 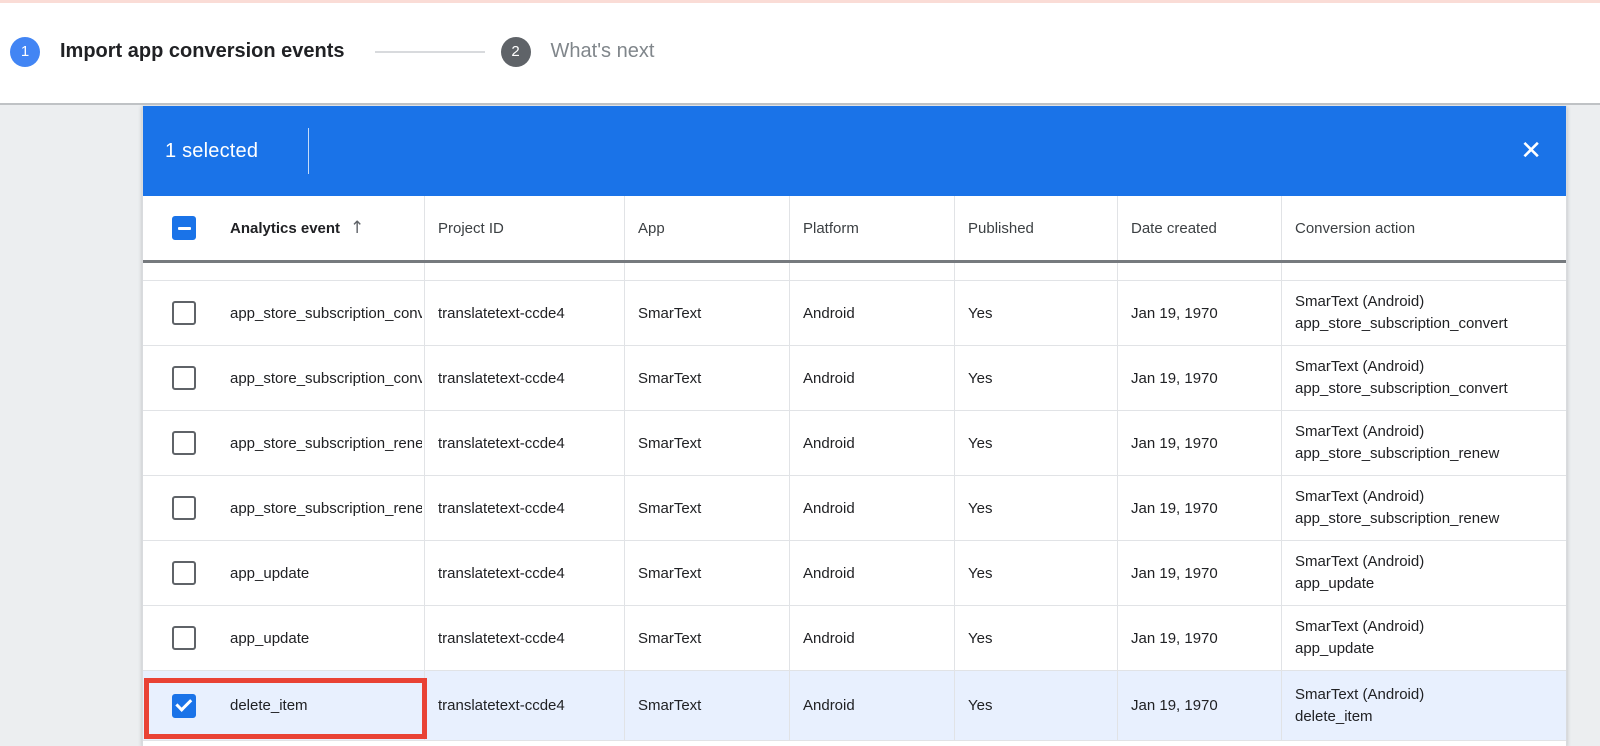 What do you see at coordinates (1423, 228) in the screenshot?
I see `header-conversion-action: Conversion action` at bounding box center [1423, 228].